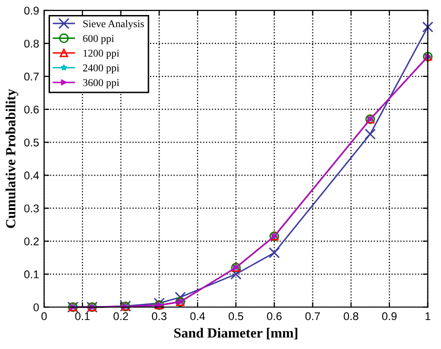 The width and height of the screenshot is (441, 349). I want to click on y-axis-title: Cumulative Probability, so click(12, 158).